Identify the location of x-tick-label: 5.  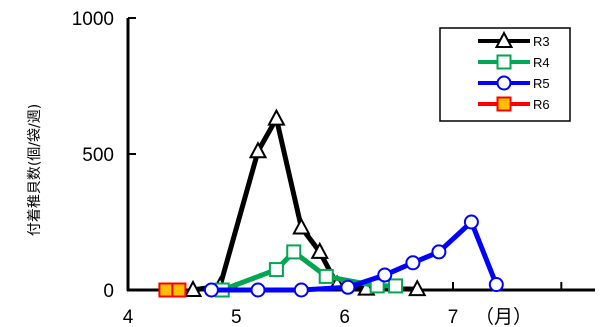
(236, 317).